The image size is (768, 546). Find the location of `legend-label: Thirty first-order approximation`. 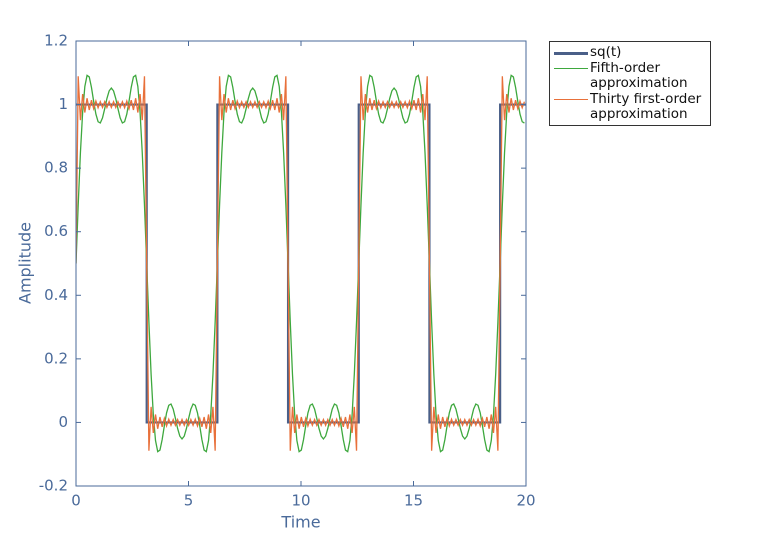

legend-label: Thirty first-order approximation is located at coordinates (646, 106).